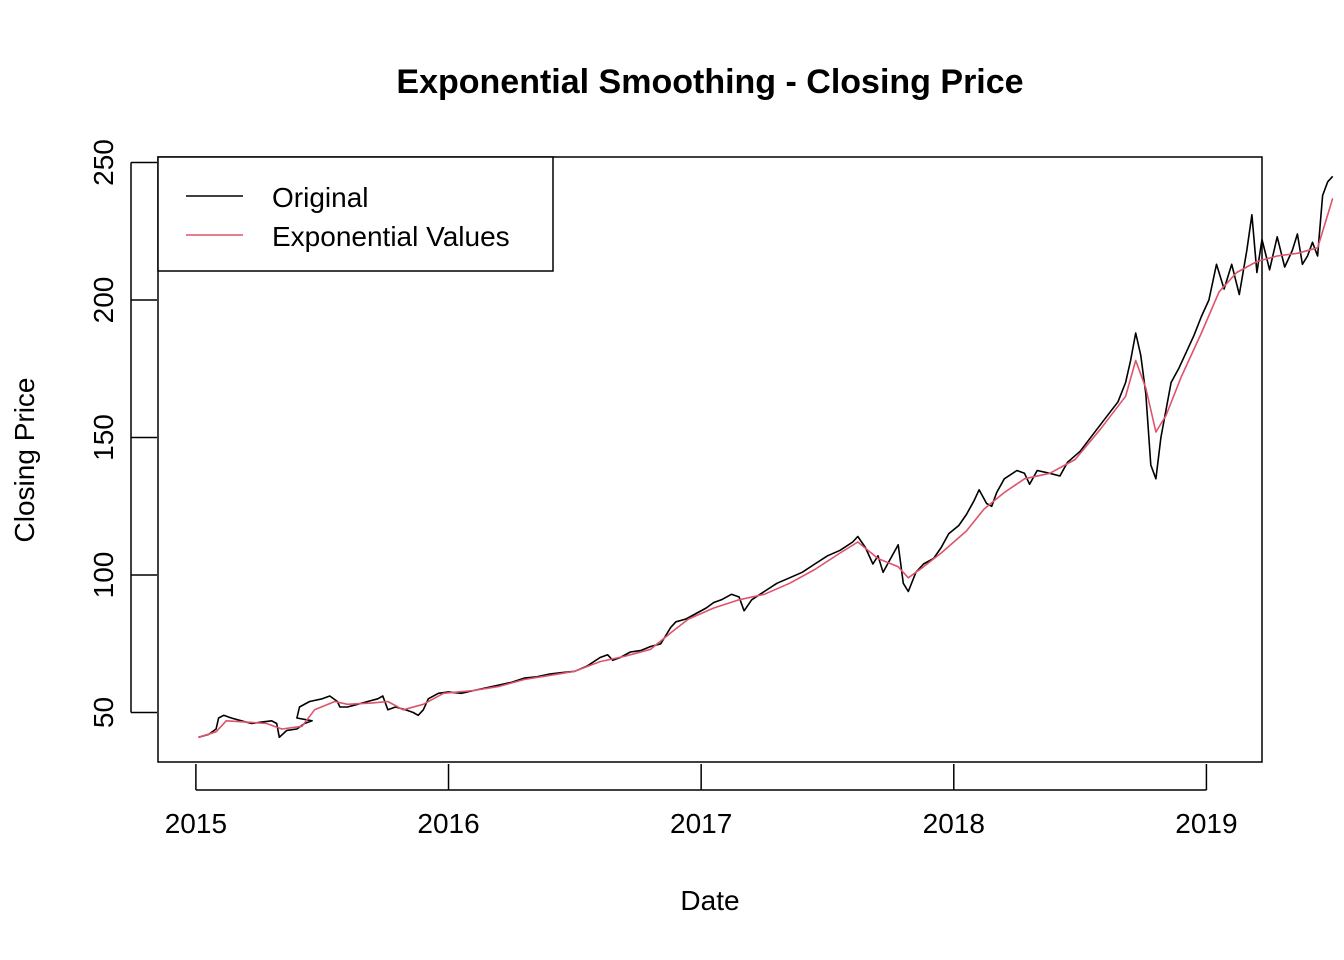 This screenshot has height=960, width=1344. I want to click on x-axis: 2015 2016 2017 2018 2019, so click(701, 801).